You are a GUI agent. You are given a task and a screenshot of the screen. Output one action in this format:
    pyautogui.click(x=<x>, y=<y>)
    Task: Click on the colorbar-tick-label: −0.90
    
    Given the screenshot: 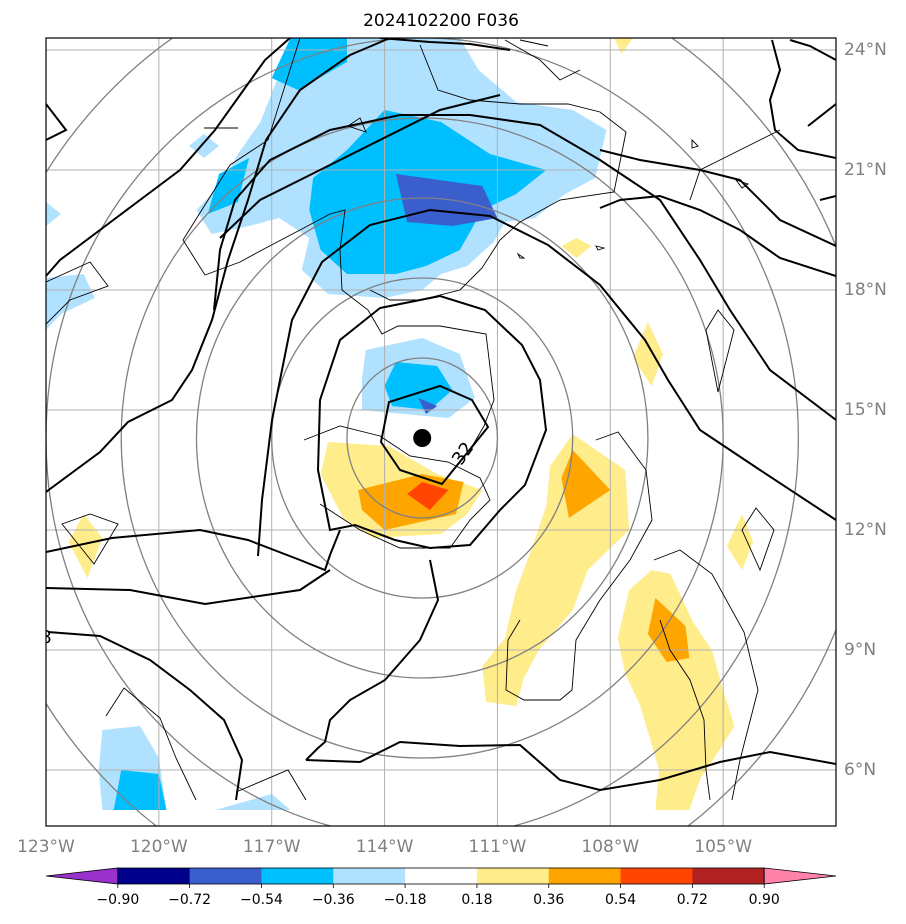 What is the action you would take?
    pyautogui.click(x=117, y=900)
    